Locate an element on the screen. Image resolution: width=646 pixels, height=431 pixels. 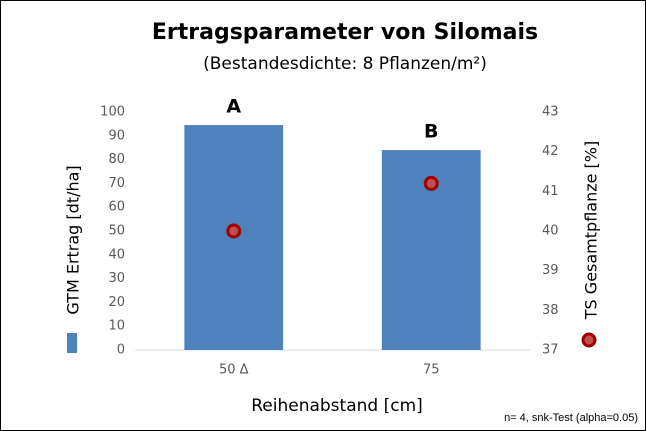
annotation: B is located at coordinates (431, 132).